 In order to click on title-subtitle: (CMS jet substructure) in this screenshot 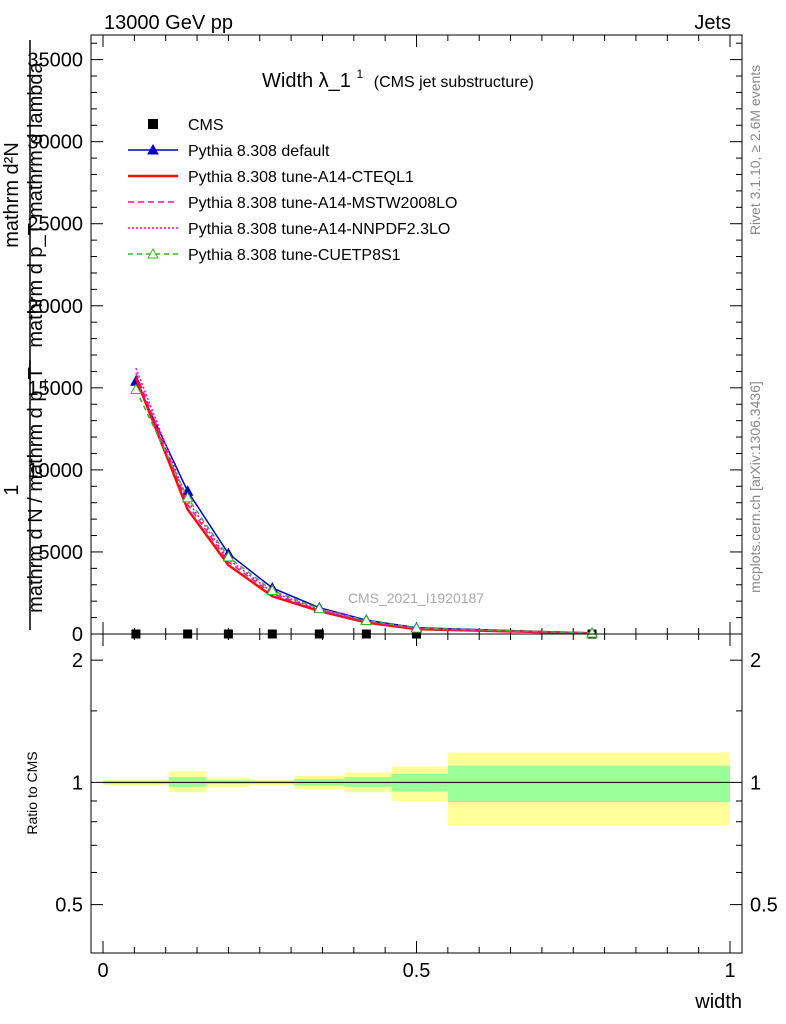, I will do `click(454, 82)`.